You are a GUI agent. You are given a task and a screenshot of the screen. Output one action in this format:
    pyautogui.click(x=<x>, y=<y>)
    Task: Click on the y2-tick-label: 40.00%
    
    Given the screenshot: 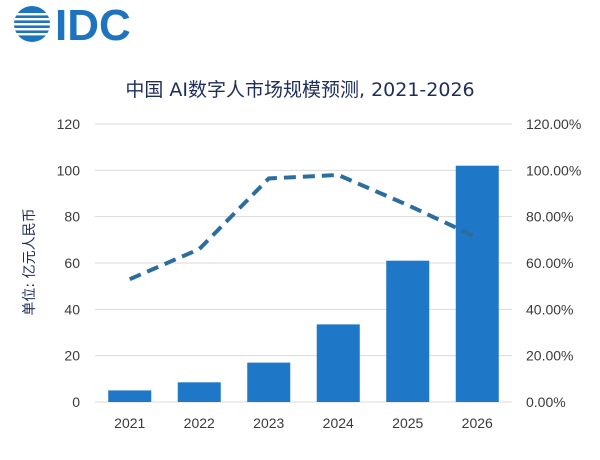 What is the action you would take?
    pyautogui.click(x=549, y=309)
    